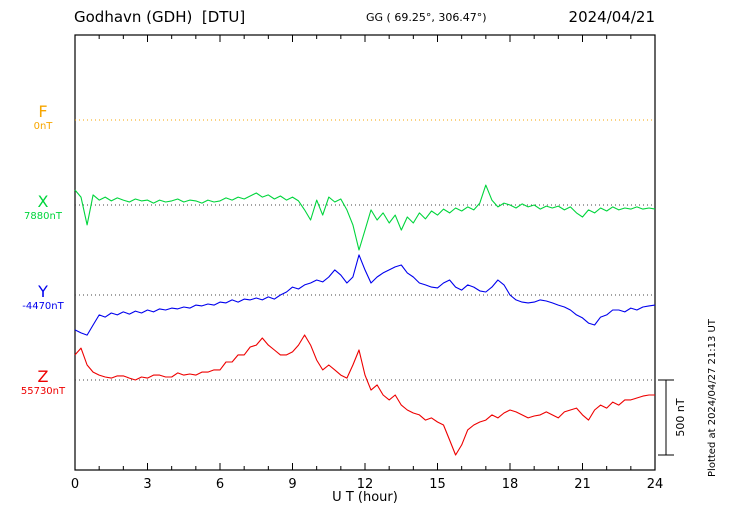 The width and height of the screenshot is (730, 520). I want to click on component-letter-y: Y, so click(43, 291).